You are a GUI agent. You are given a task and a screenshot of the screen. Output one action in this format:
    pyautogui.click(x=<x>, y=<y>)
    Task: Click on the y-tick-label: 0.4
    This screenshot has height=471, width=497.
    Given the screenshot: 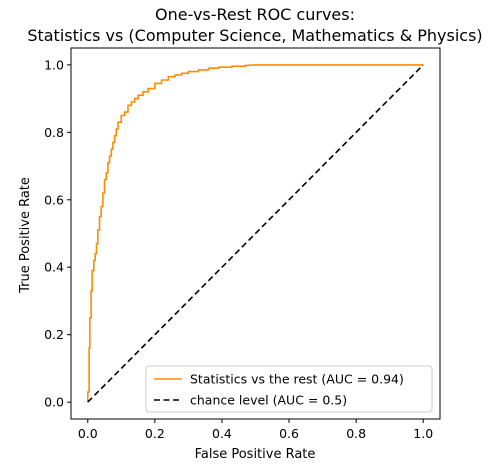 What is the action you would take?
    pyautogui.click(x=54, y=267)
    